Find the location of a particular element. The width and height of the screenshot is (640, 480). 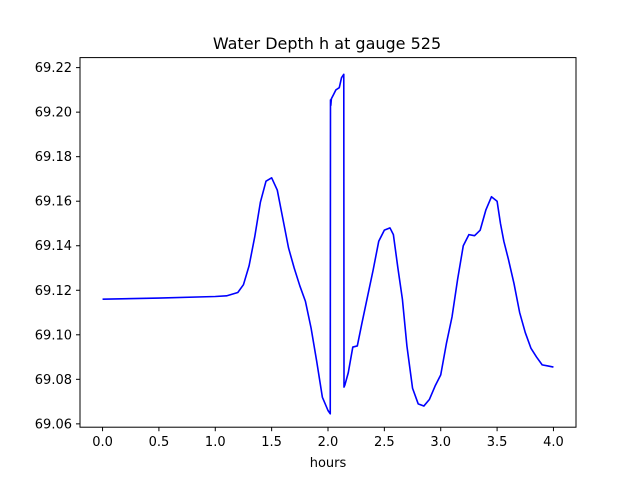

x-tick-label: 1.0 is located at coordinates (215, 442).